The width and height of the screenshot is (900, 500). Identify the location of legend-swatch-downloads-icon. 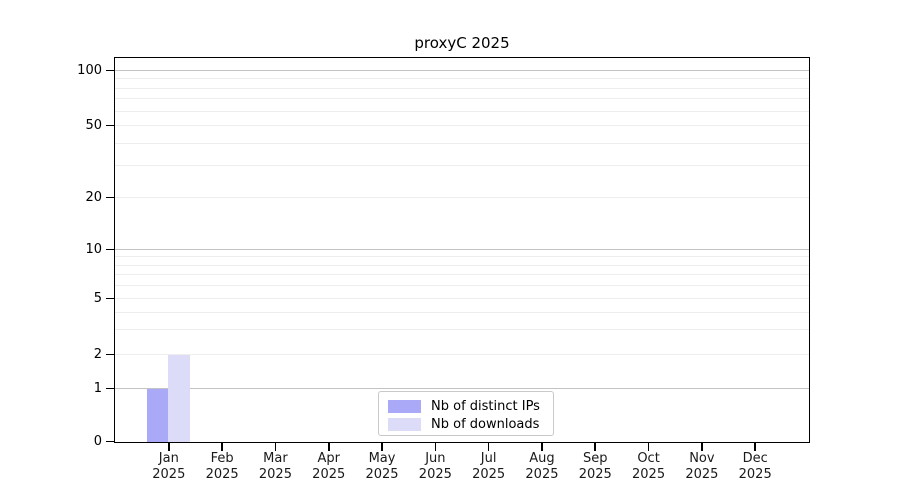
(404, 424).